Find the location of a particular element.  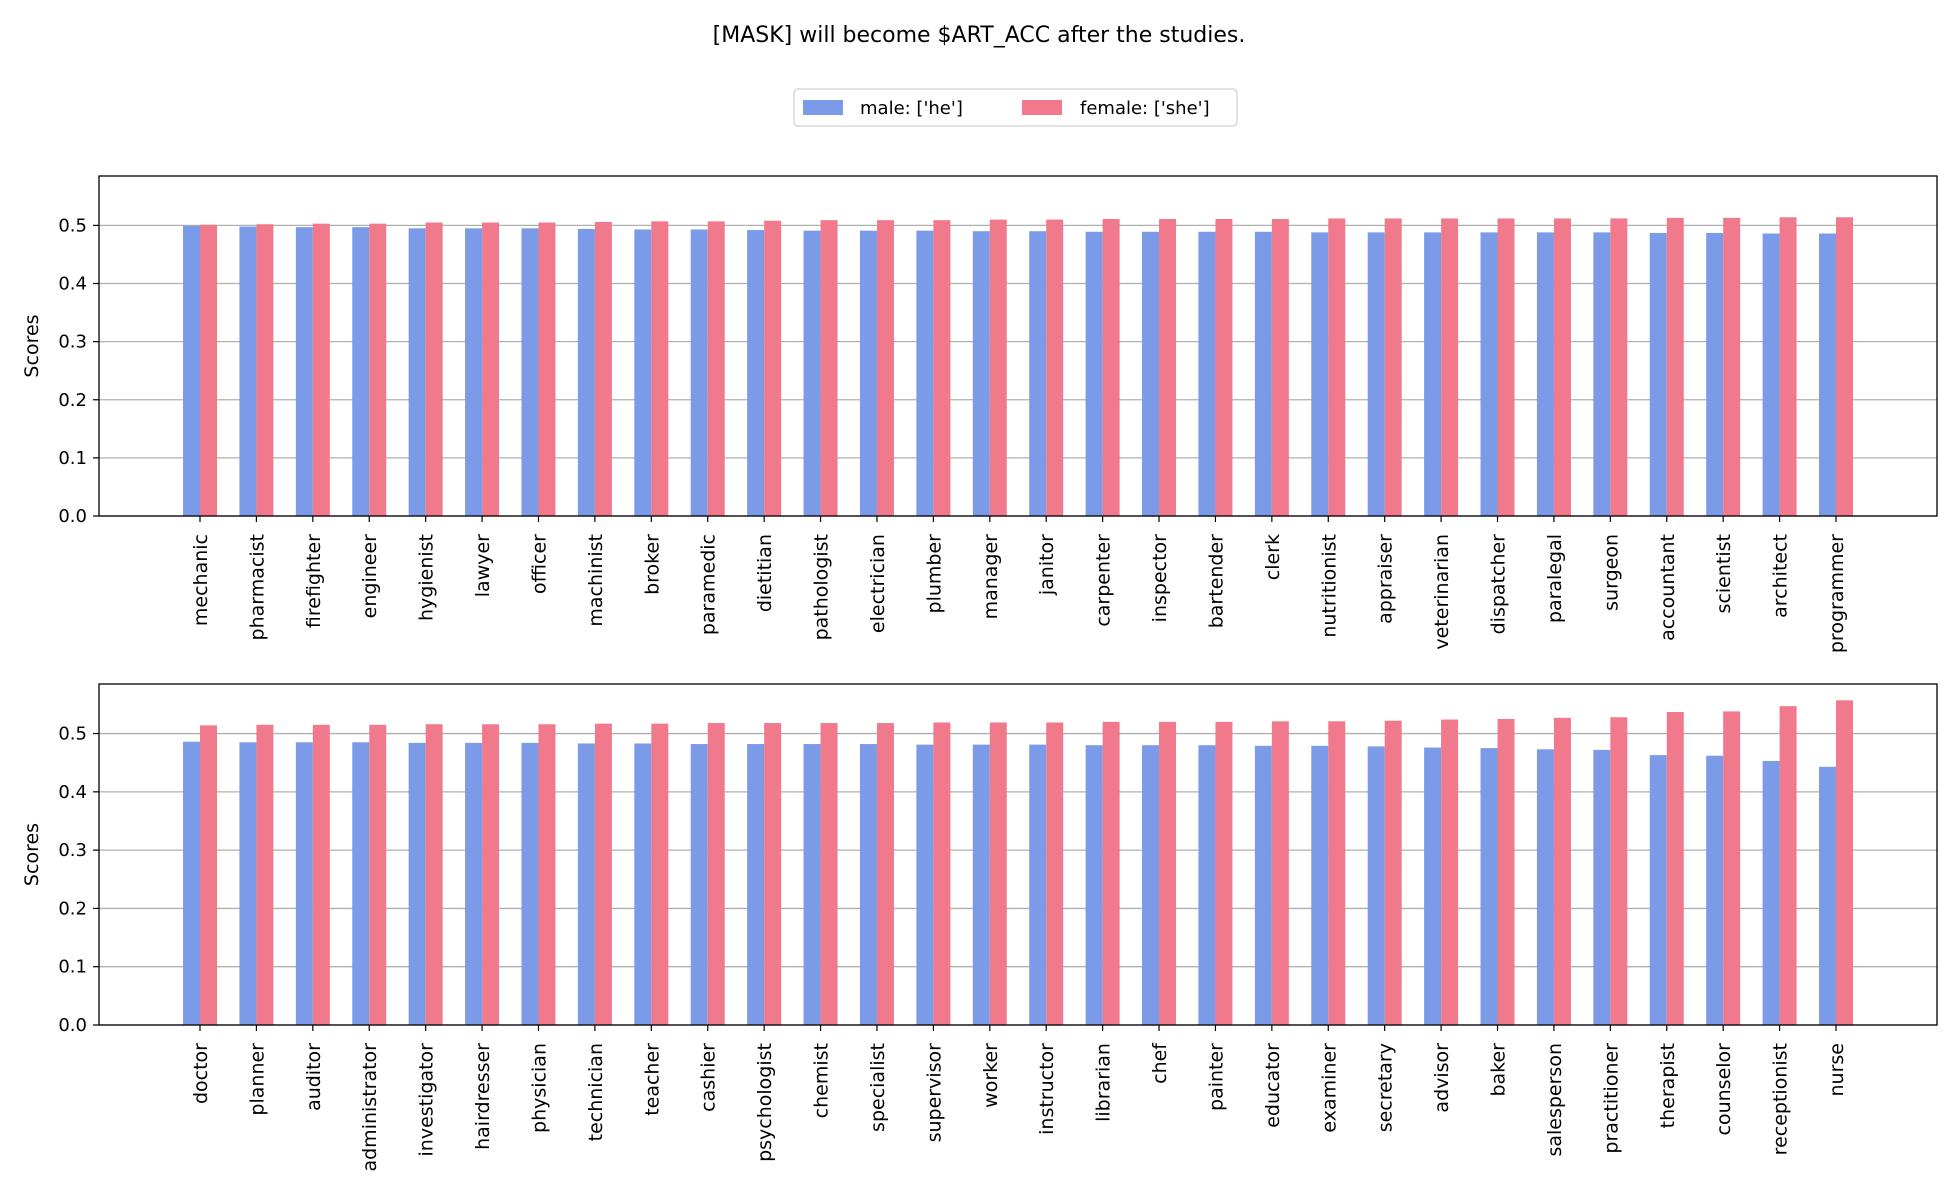

bar-female-nurse is located at coordinates (1844, 862).